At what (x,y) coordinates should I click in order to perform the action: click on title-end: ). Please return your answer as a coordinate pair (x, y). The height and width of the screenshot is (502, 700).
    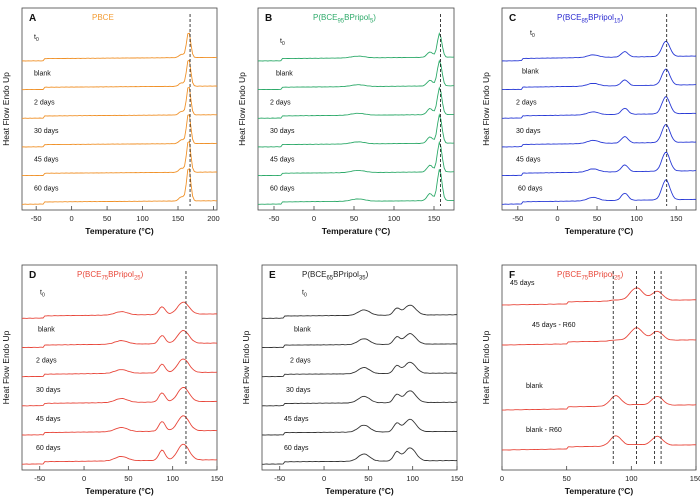
    Looking at the image, I should click on (622, 274).